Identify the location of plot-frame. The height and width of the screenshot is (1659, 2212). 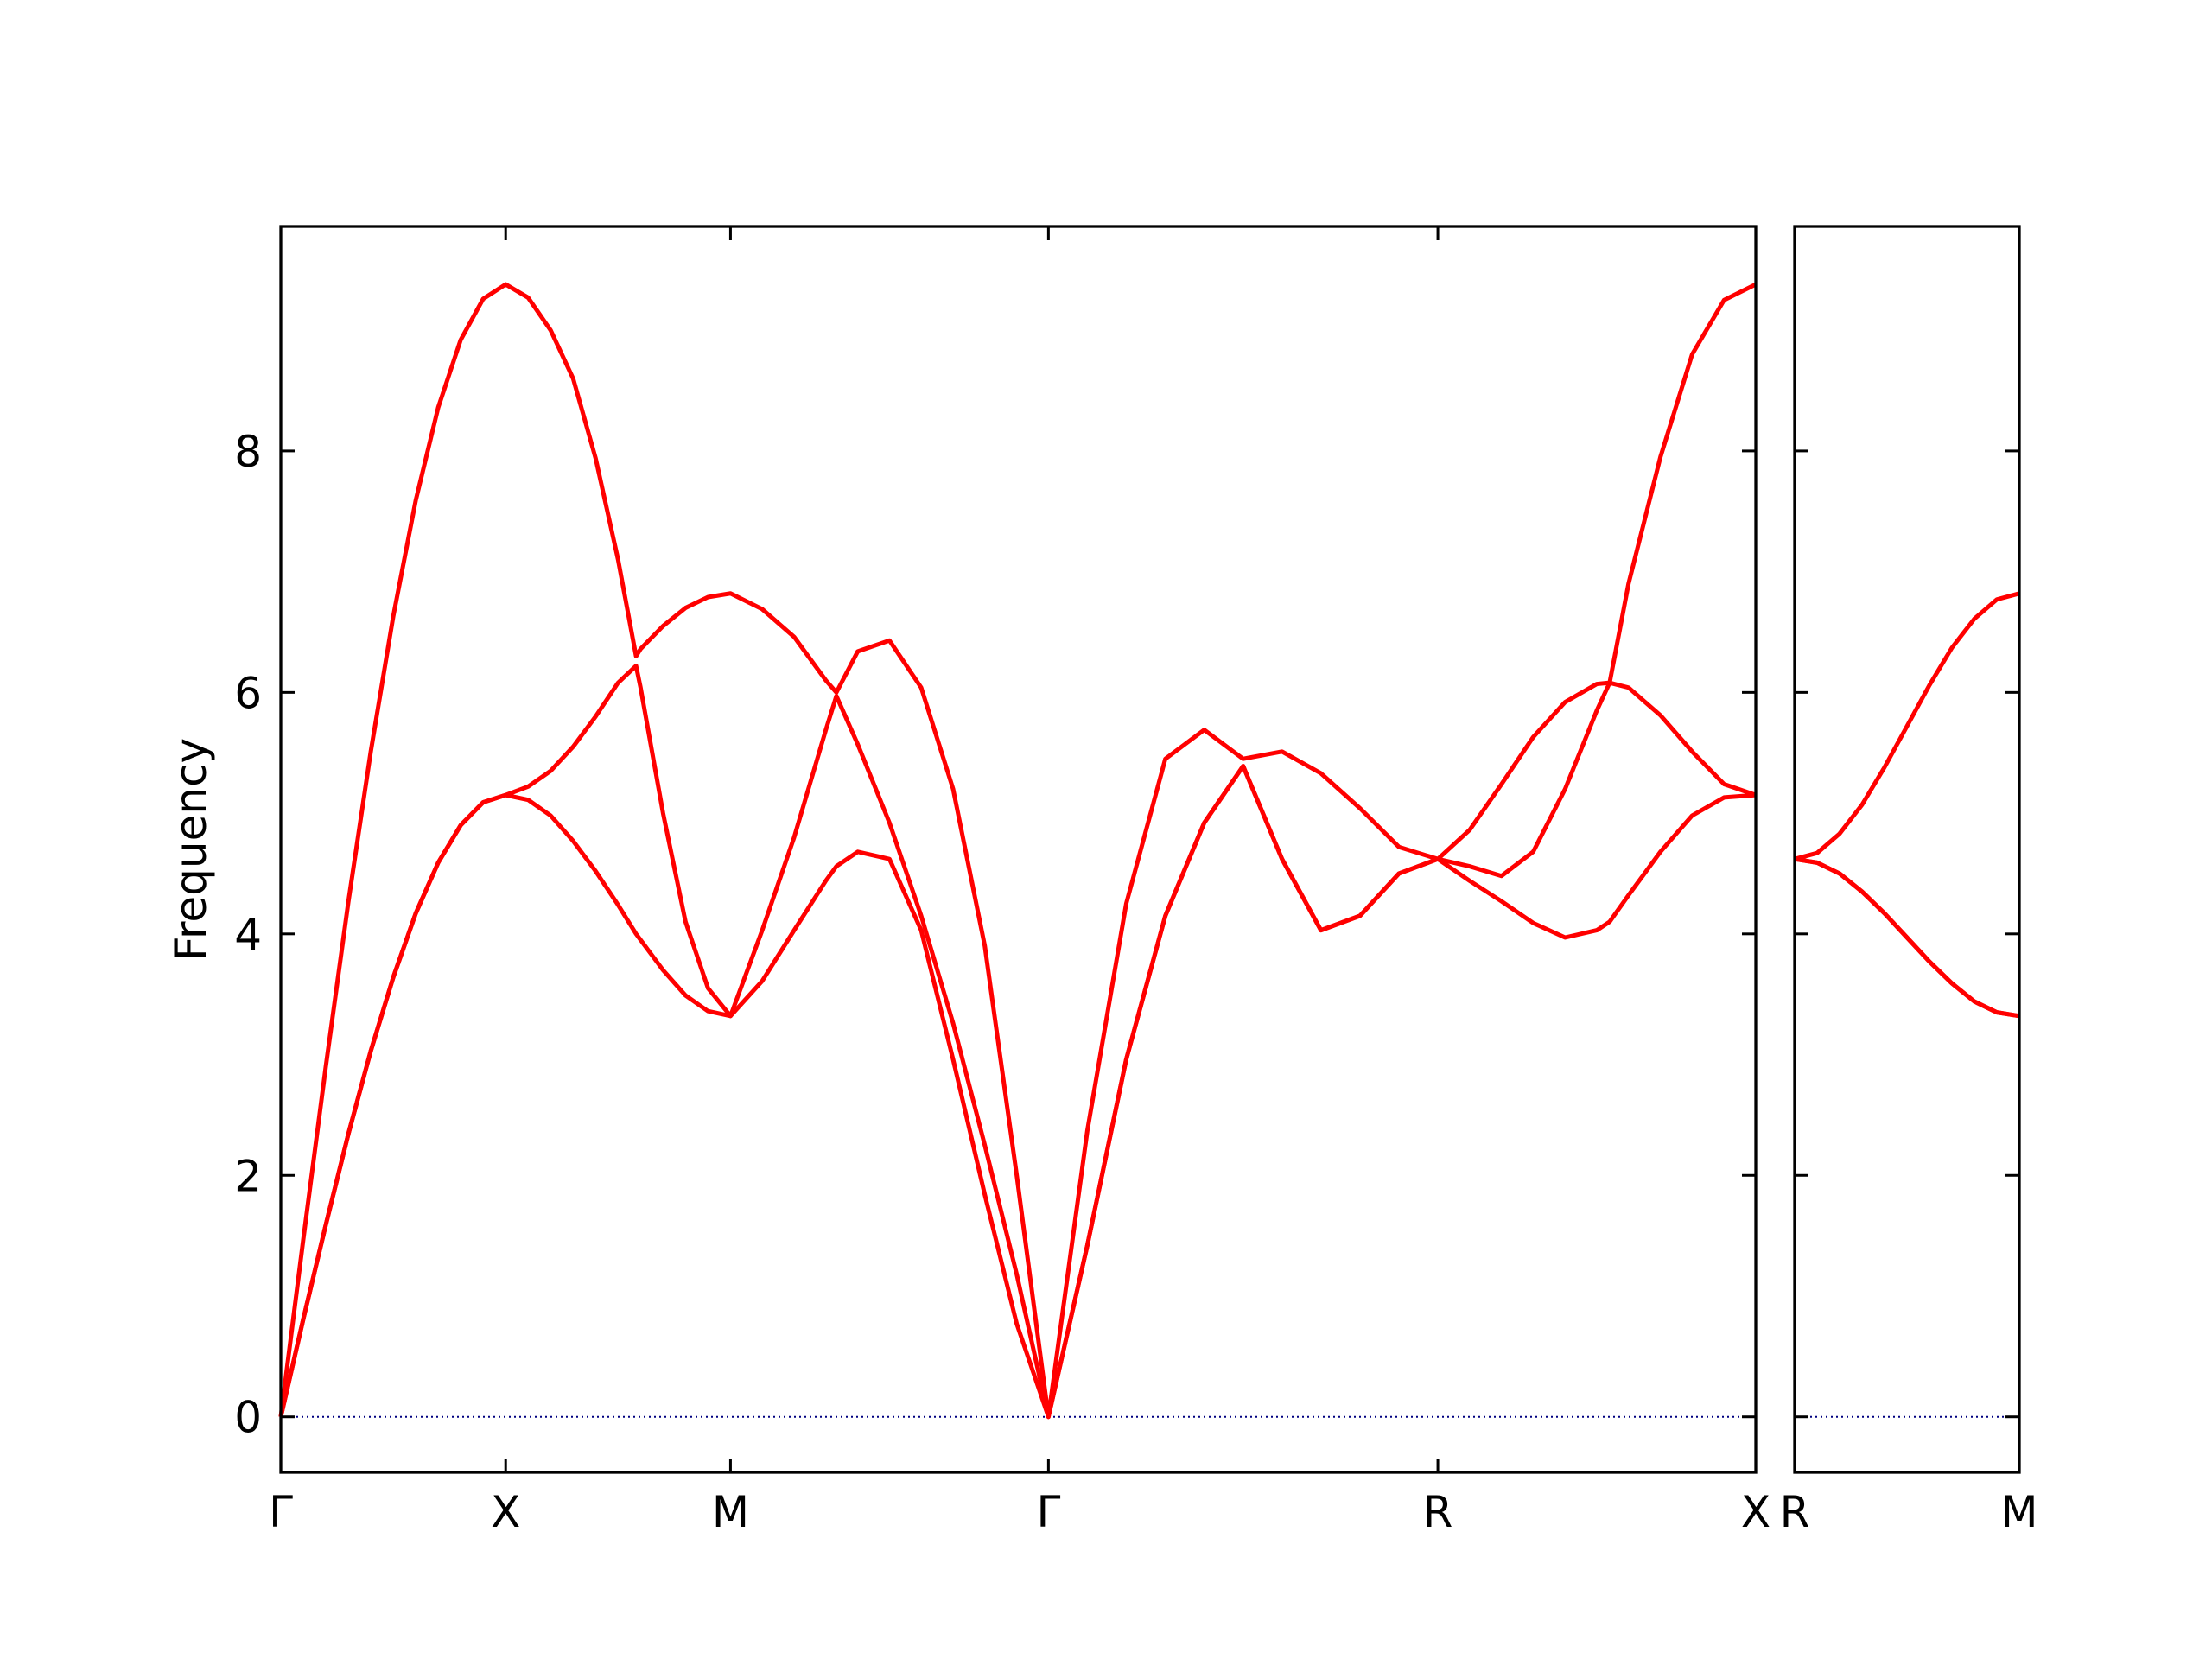
(1907, 849).